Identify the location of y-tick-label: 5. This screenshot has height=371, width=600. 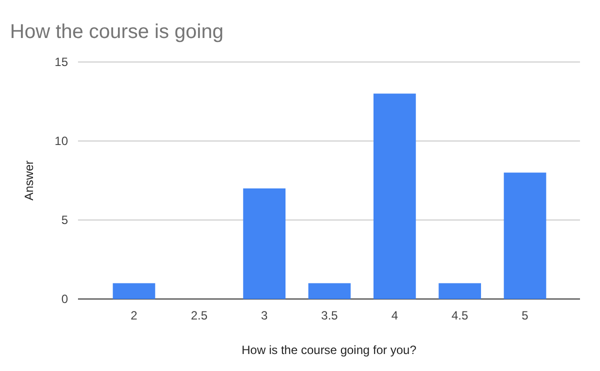
(64, 219).